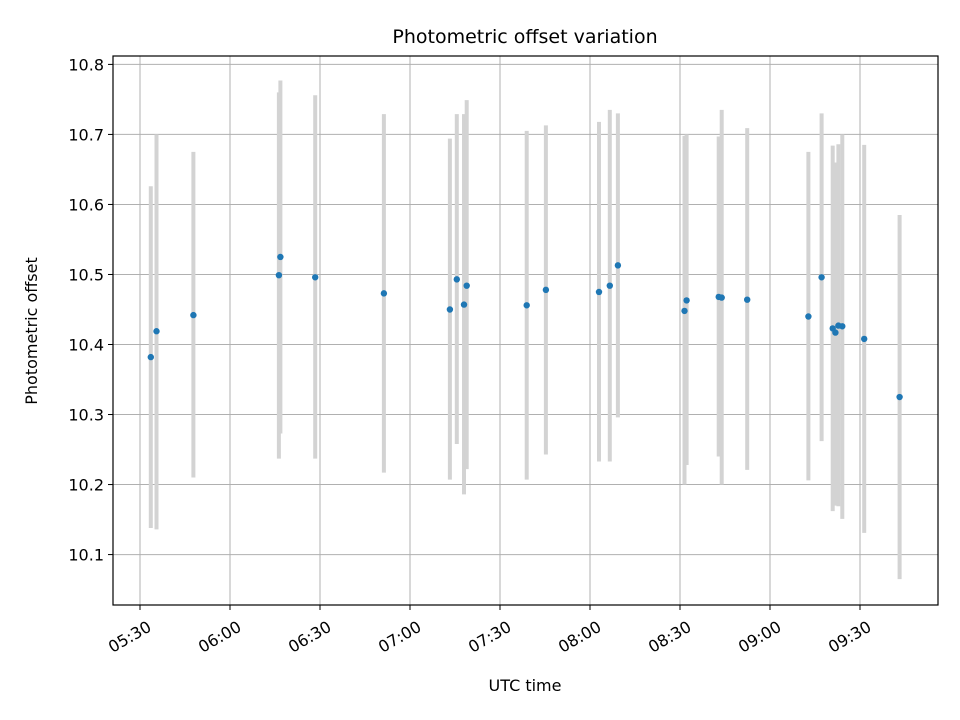 This screenshot has width=960, height=720. I want to click on x-tick-label: 09:00, so click(759, 637).